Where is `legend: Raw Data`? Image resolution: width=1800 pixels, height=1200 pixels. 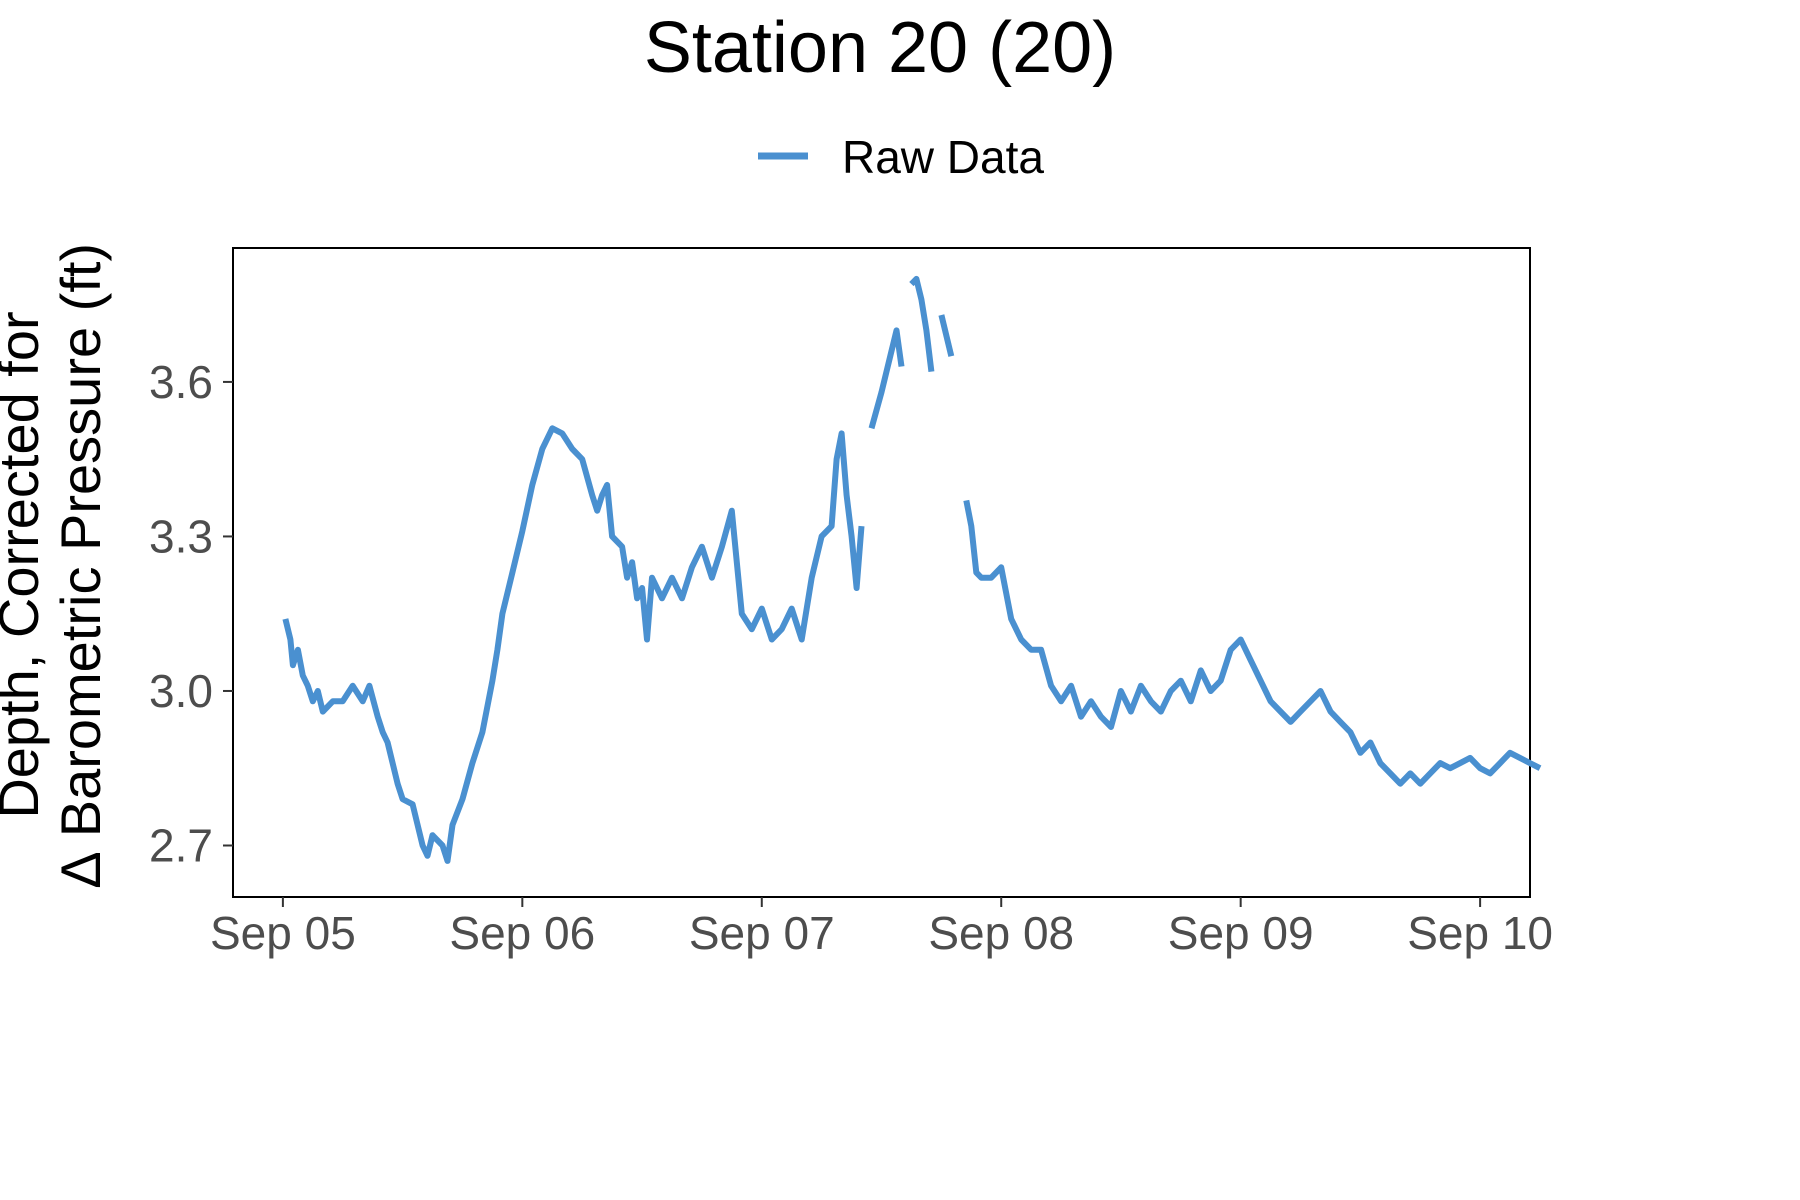
legend: Raw Data is located at coordinates (901, 157).